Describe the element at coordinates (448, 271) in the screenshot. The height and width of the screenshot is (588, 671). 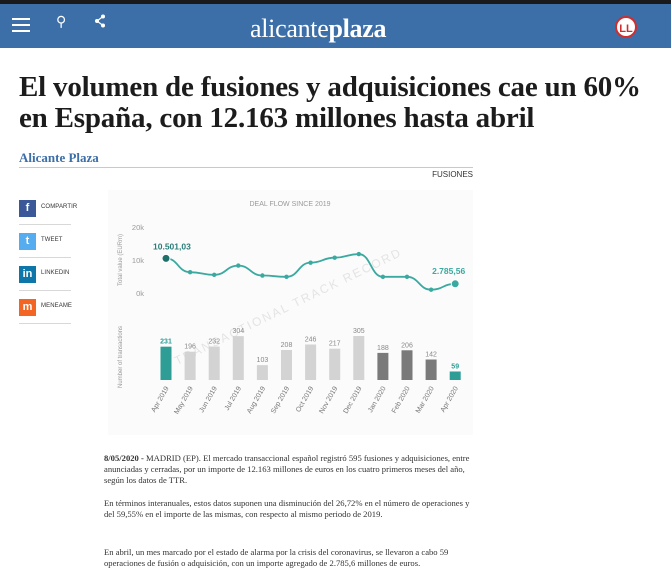
I see `line-label-last: 2.785,56` at that location.